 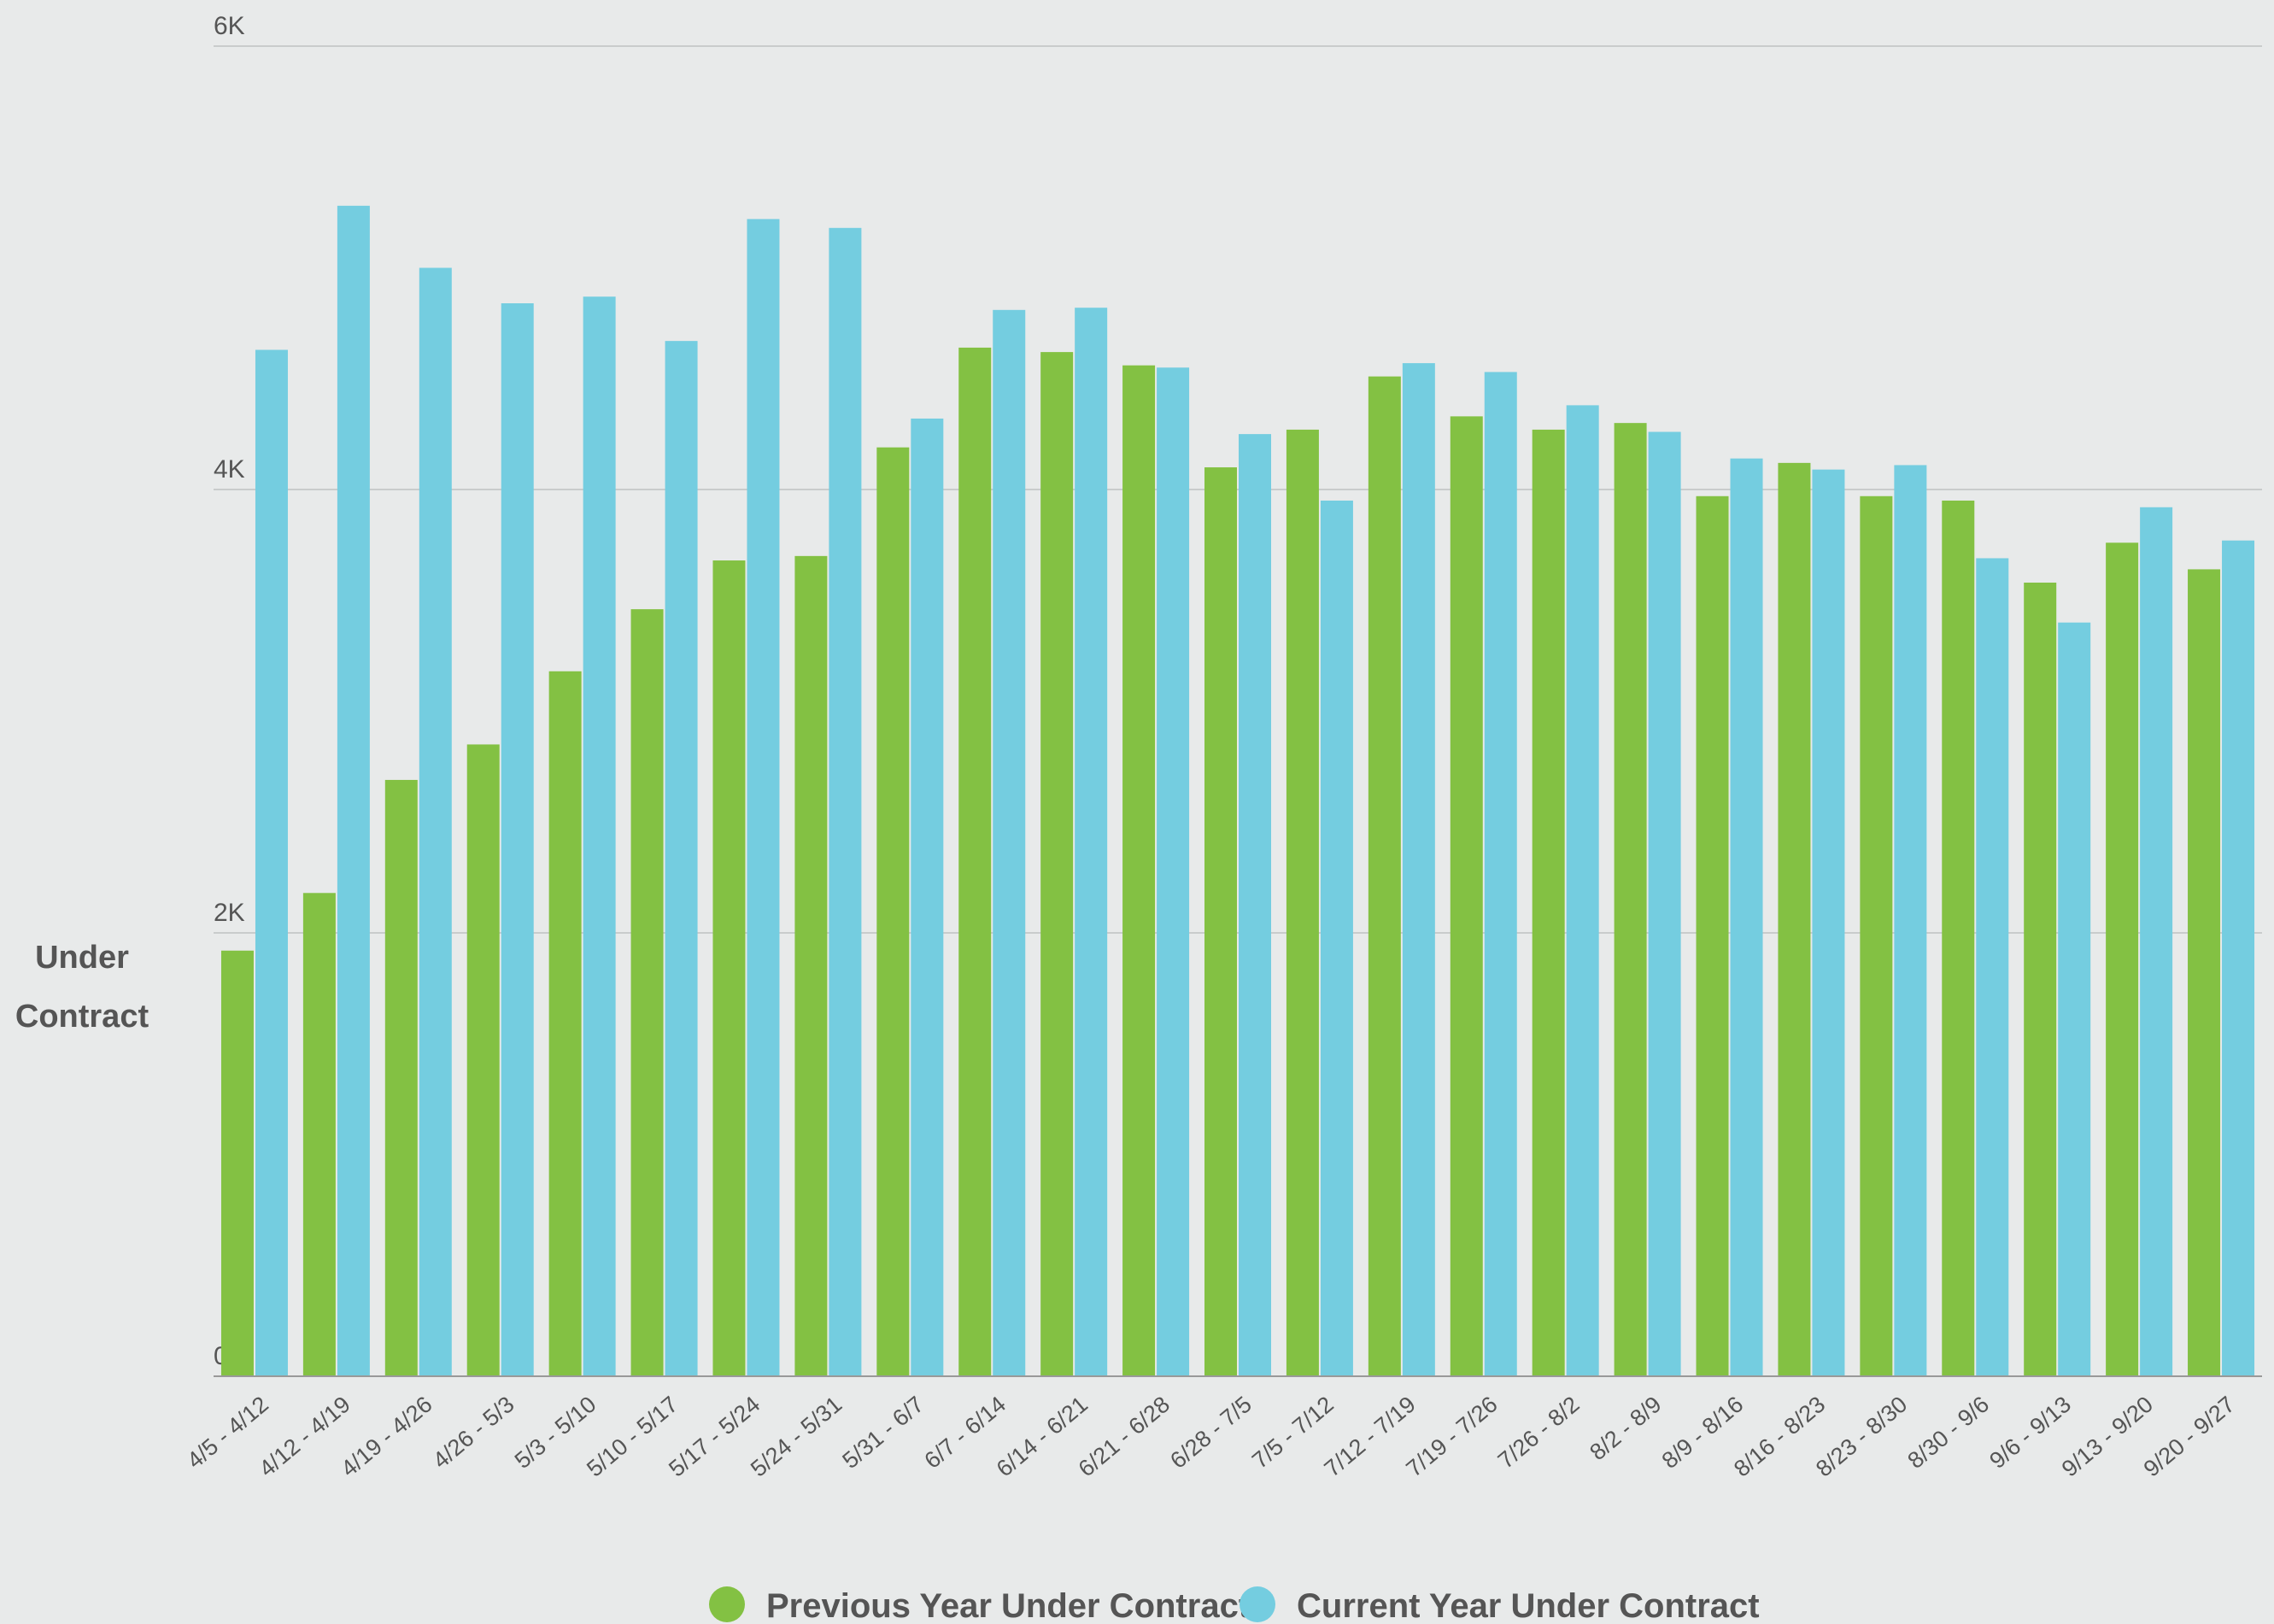 What do you see at coordinates (1861, 1437) in the screenshot?
I see `x-tick-label: 8/23 - 8/30` at bounding box center [1861, 1437].